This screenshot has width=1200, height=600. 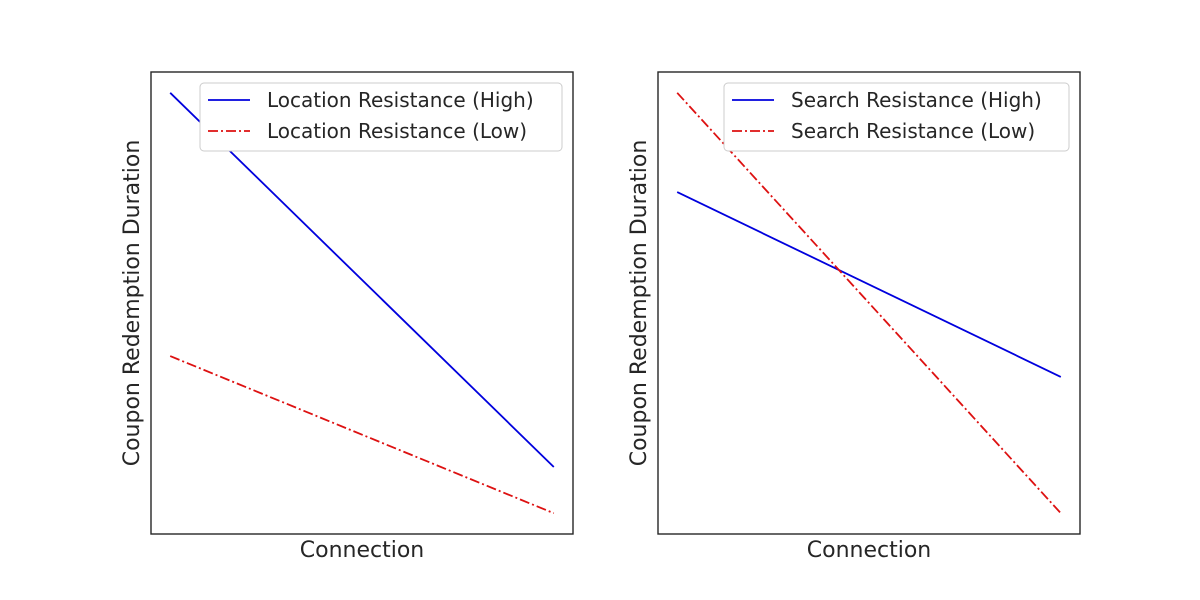 I want to click on series-line-right-high, so click(x=869, y=284).